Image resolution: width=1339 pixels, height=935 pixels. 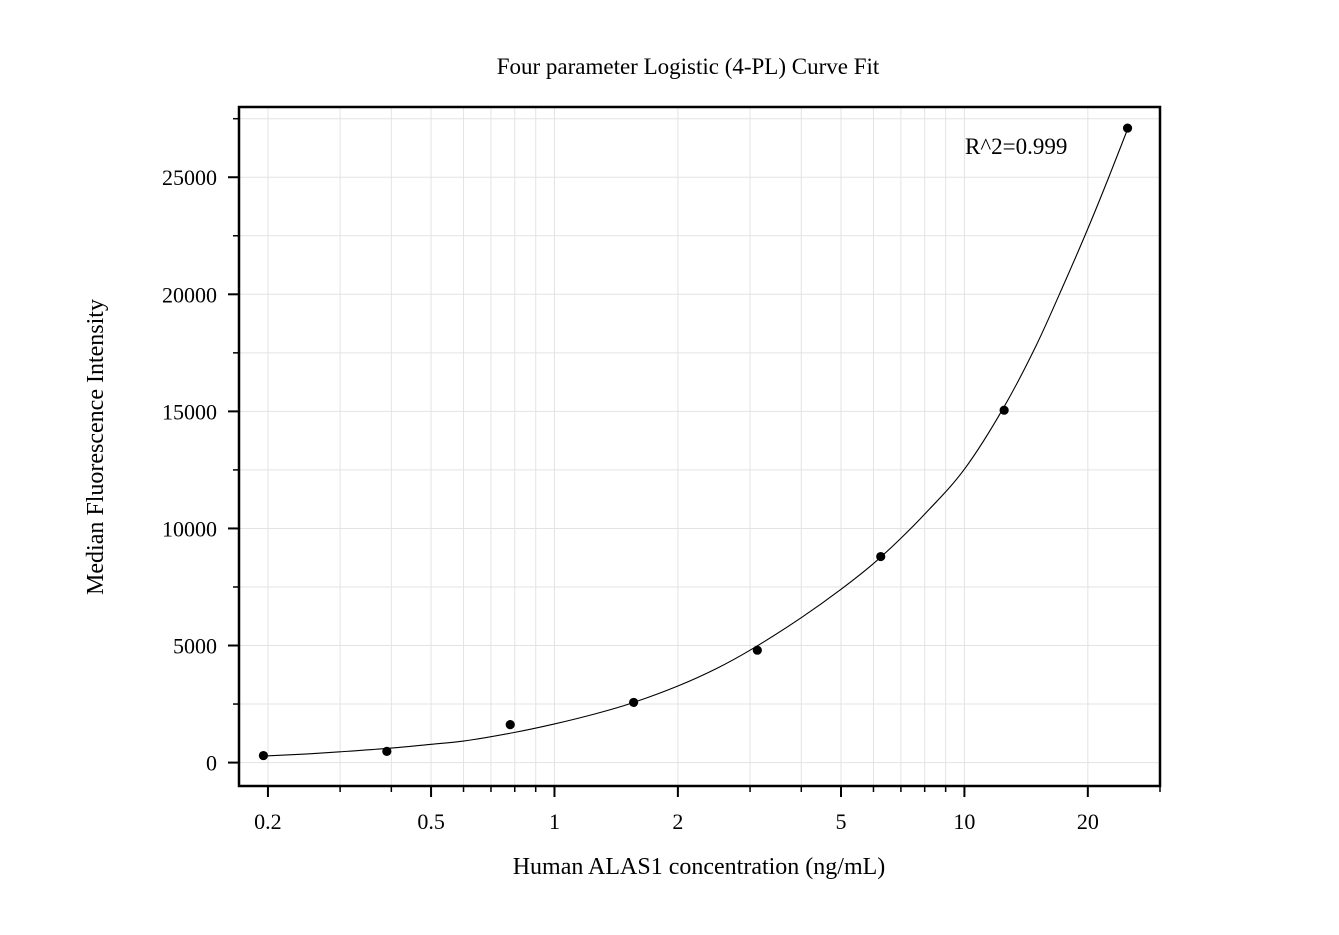 I want to click on x-tick-label: 0.2, so click(x=268, y=821).